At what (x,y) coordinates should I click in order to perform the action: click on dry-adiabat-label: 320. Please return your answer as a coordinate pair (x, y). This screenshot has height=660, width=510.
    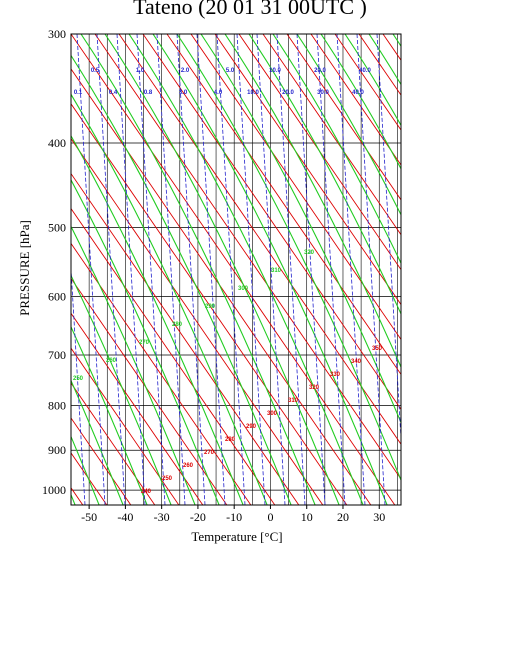
    Looking at the image, I should click on (314, 388).